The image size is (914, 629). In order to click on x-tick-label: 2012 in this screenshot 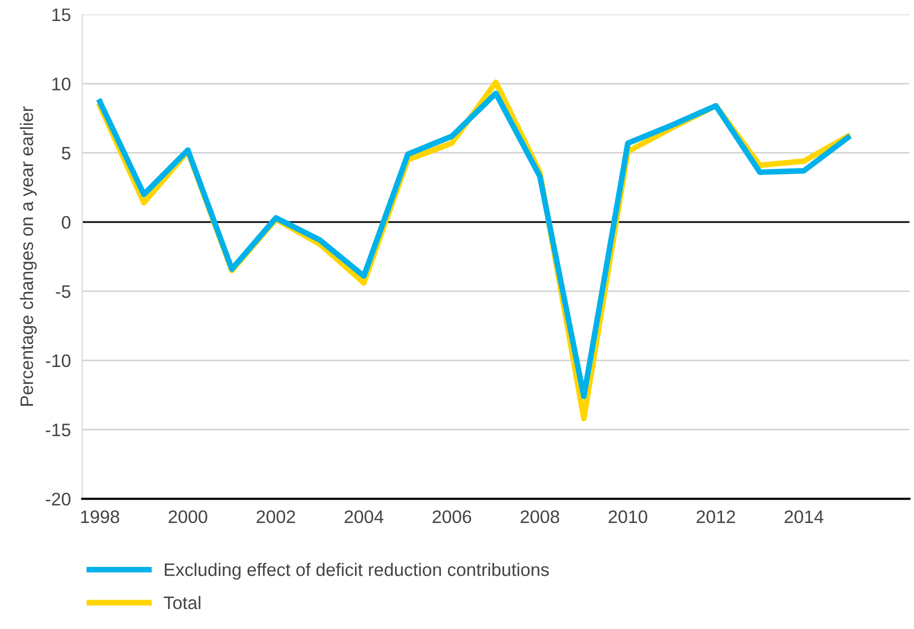, I will do `click(716, 517)`.